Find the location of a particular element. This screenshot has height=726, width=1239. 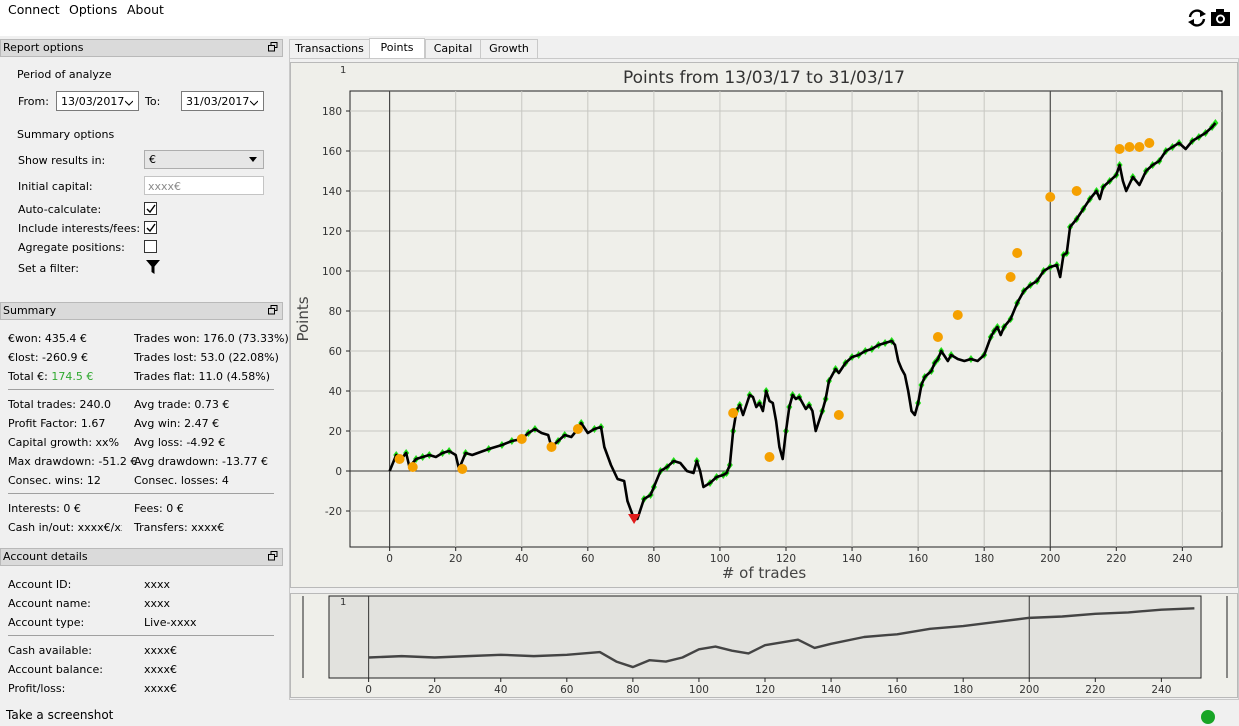

account-id-value: xxxx is located at coordinates (157, 584).